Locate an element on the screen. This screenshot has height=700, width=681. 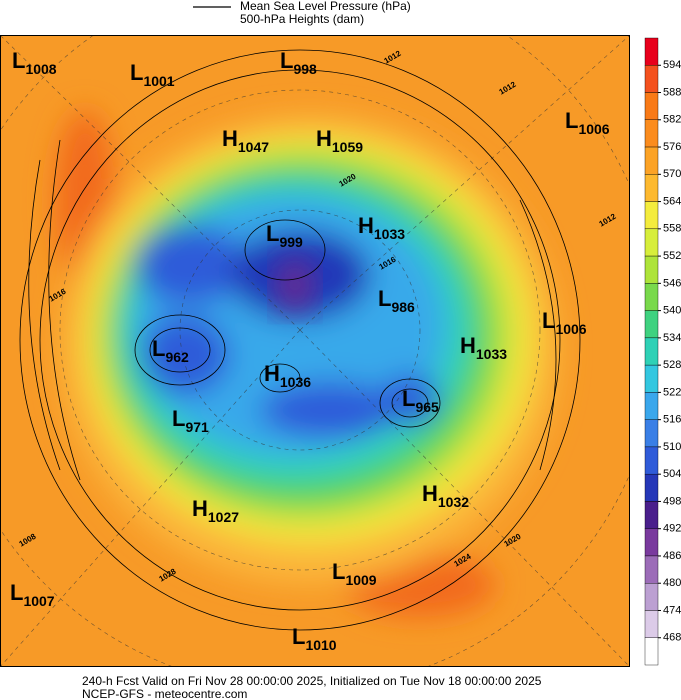
pressure-center: H1059 is located at coordinates (339, 140).